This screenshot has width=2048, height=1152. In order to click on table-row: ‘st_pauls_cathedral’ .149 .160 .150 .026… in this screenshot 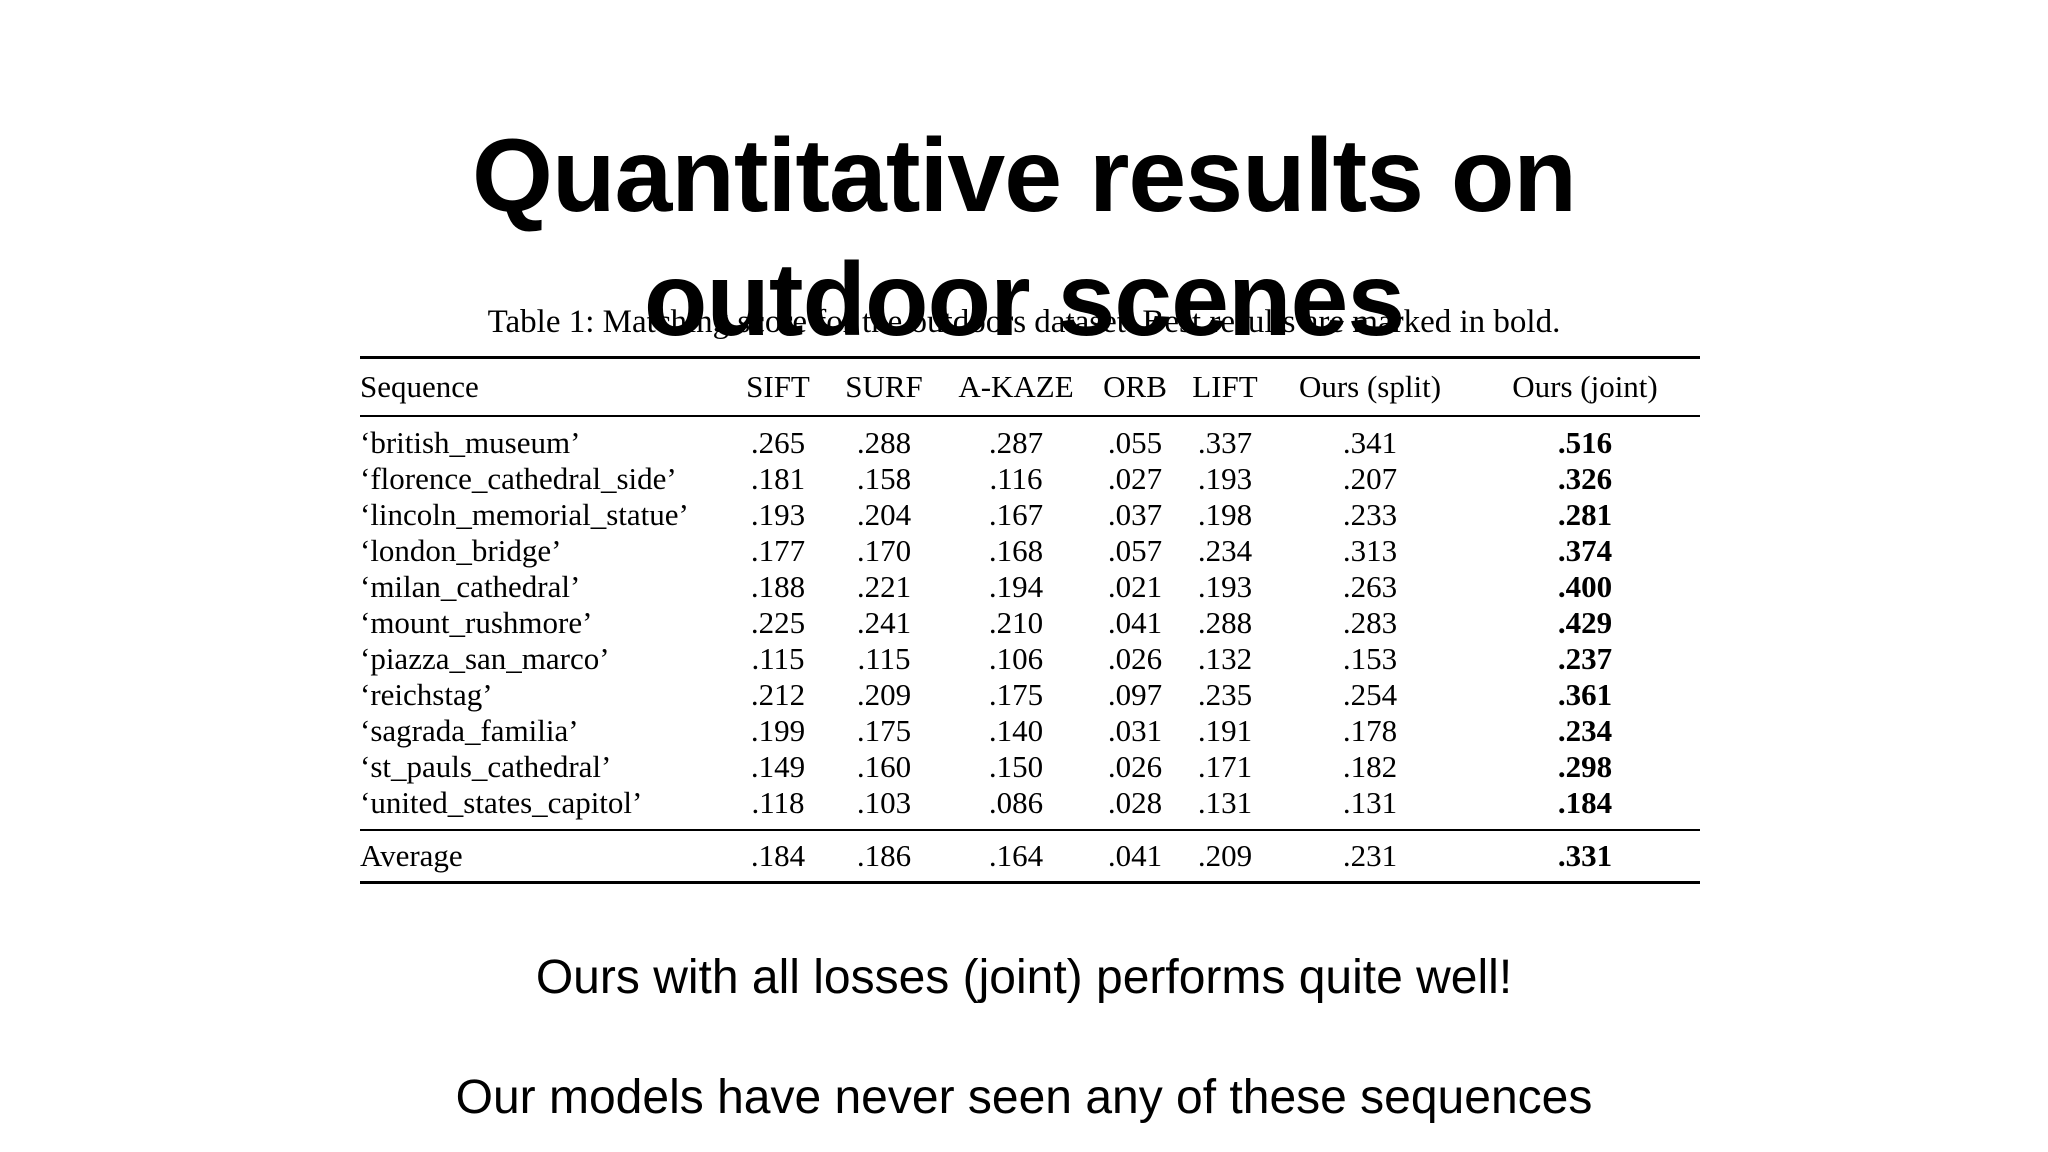, I will do `click(1030, 767)`.